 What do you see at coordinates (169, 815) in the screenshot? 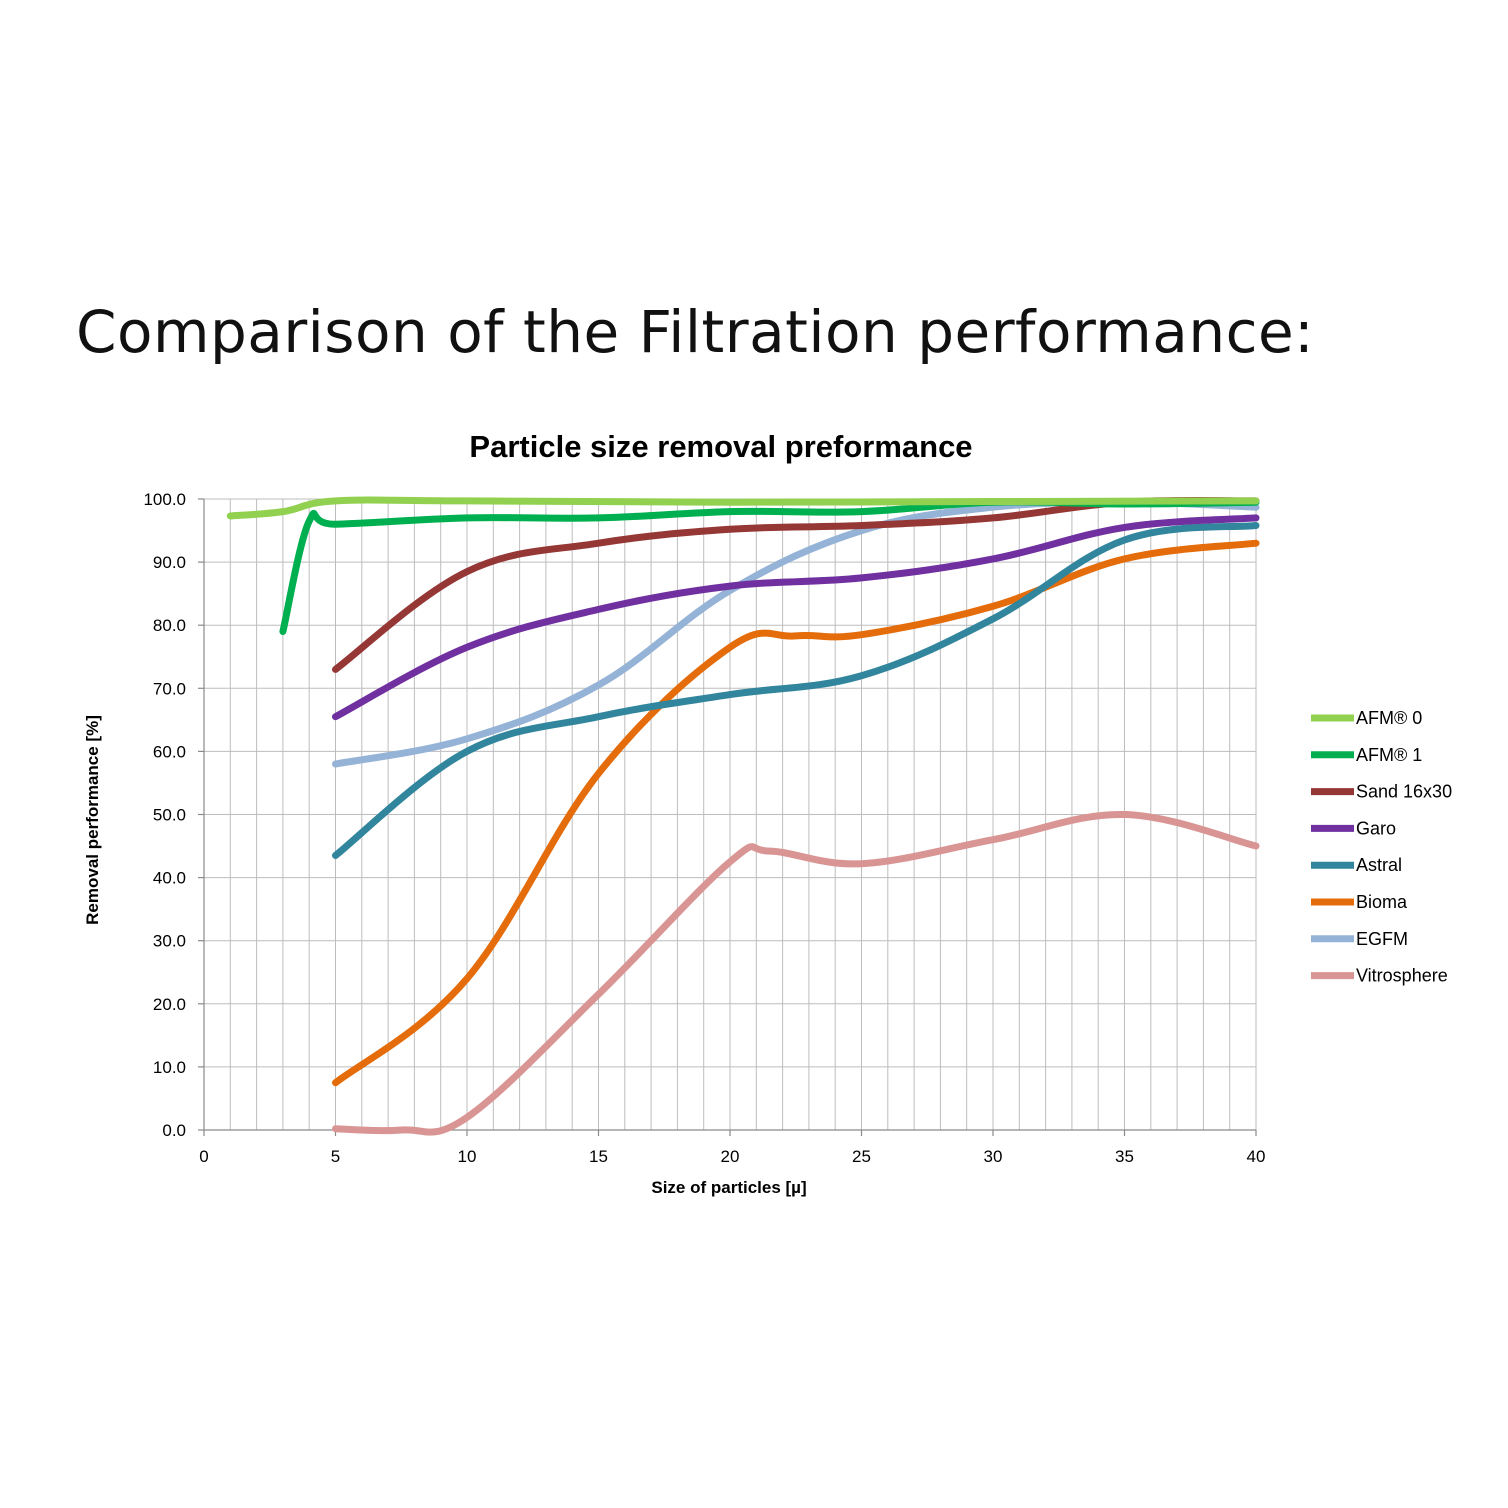
I see `y-tick-label: 50.0` at bounding box center [169, 815].